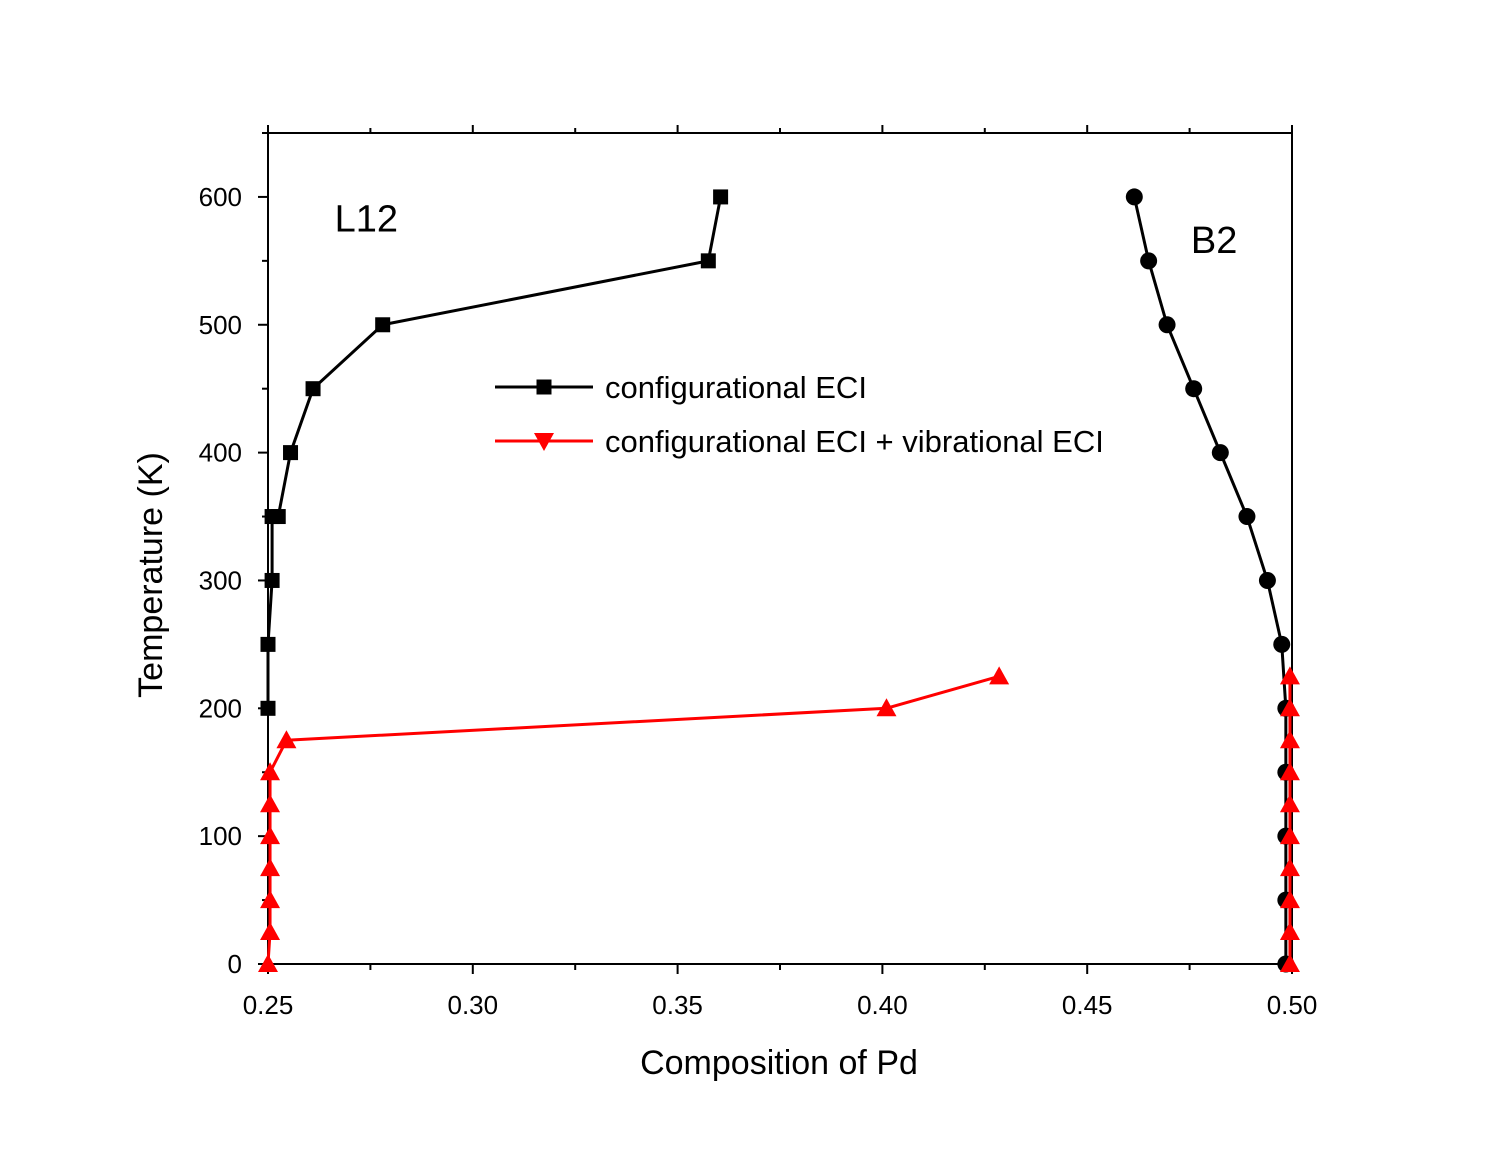 The height and width of the screenshot is (1158, 1500). I want to click on x-tick-label: 0.35, so click(677, 1005).